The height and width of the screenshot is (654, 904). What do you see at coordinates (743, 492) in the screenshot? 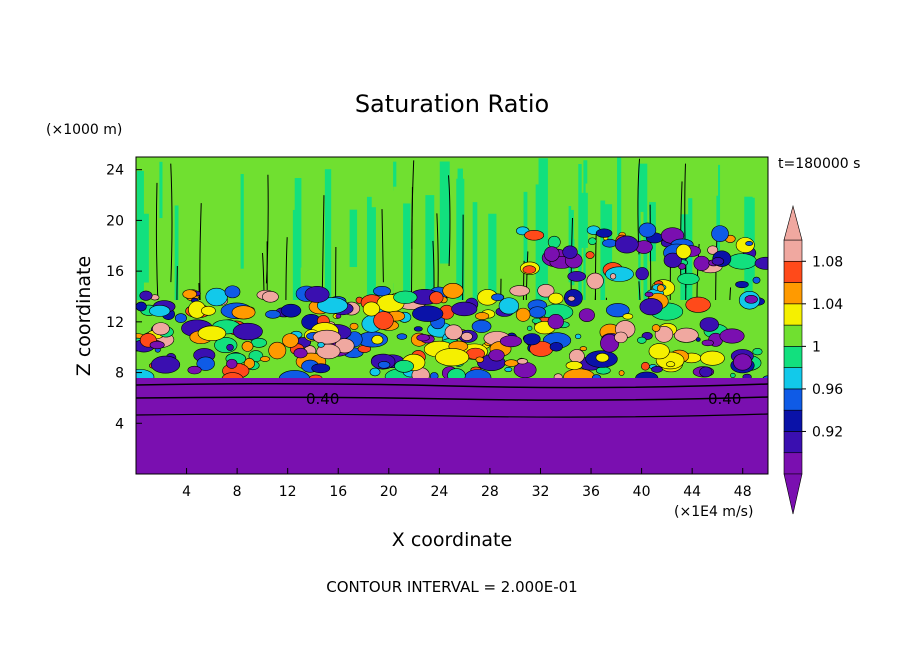
I see `x-tick-label: 48` at bounding box center [743, 492].